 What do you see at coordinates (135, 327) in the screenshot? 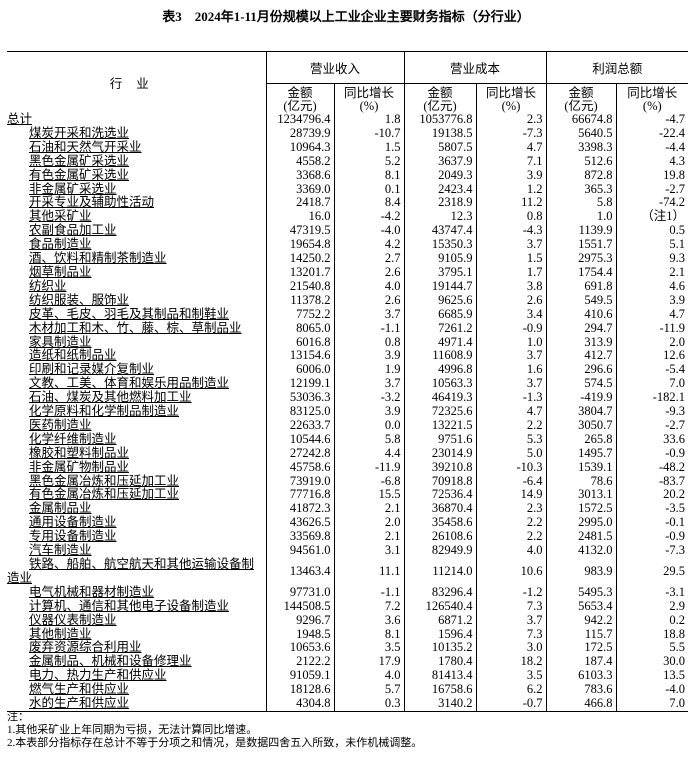
I see `industry-name: 木材加工和木、竹、藤、棕、草制品业` at bounding box center [135, 327].